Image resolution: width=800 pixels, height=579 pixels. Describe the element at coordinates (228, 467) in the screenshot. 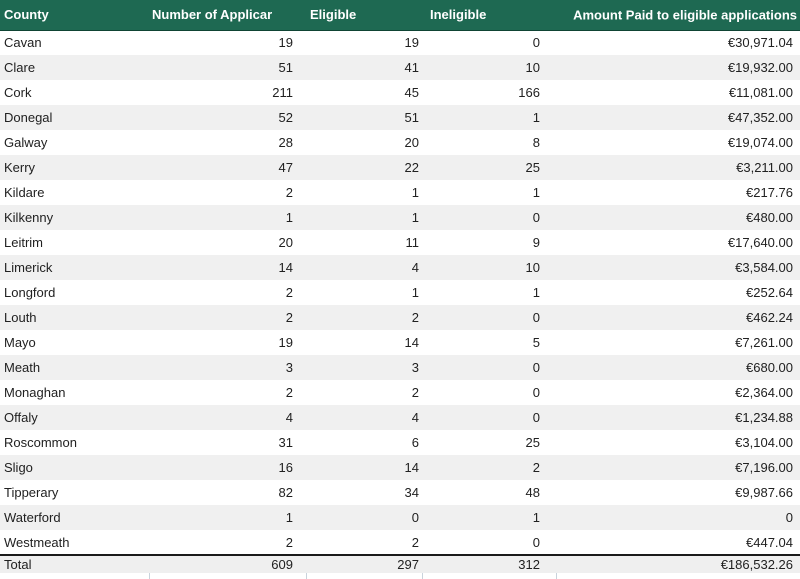

I see `cell-applications: 16` at that location.